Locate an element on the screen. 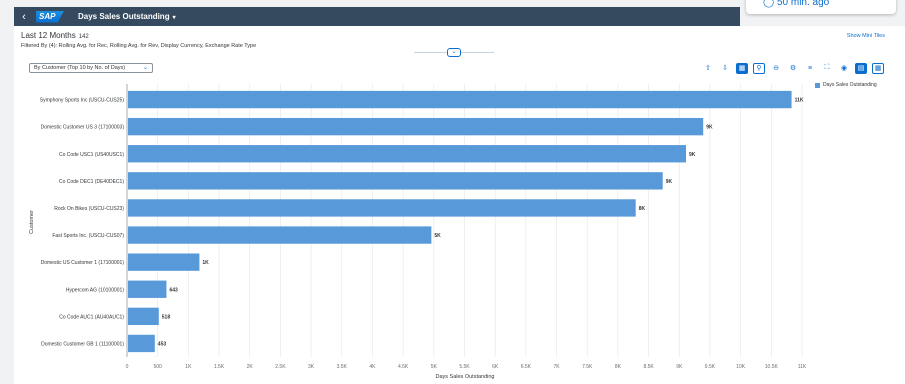 This screenshot has height=384, width=905. category-label: Rock On Bikes (USCU-CUS23) is located at coordinates (89, 209).